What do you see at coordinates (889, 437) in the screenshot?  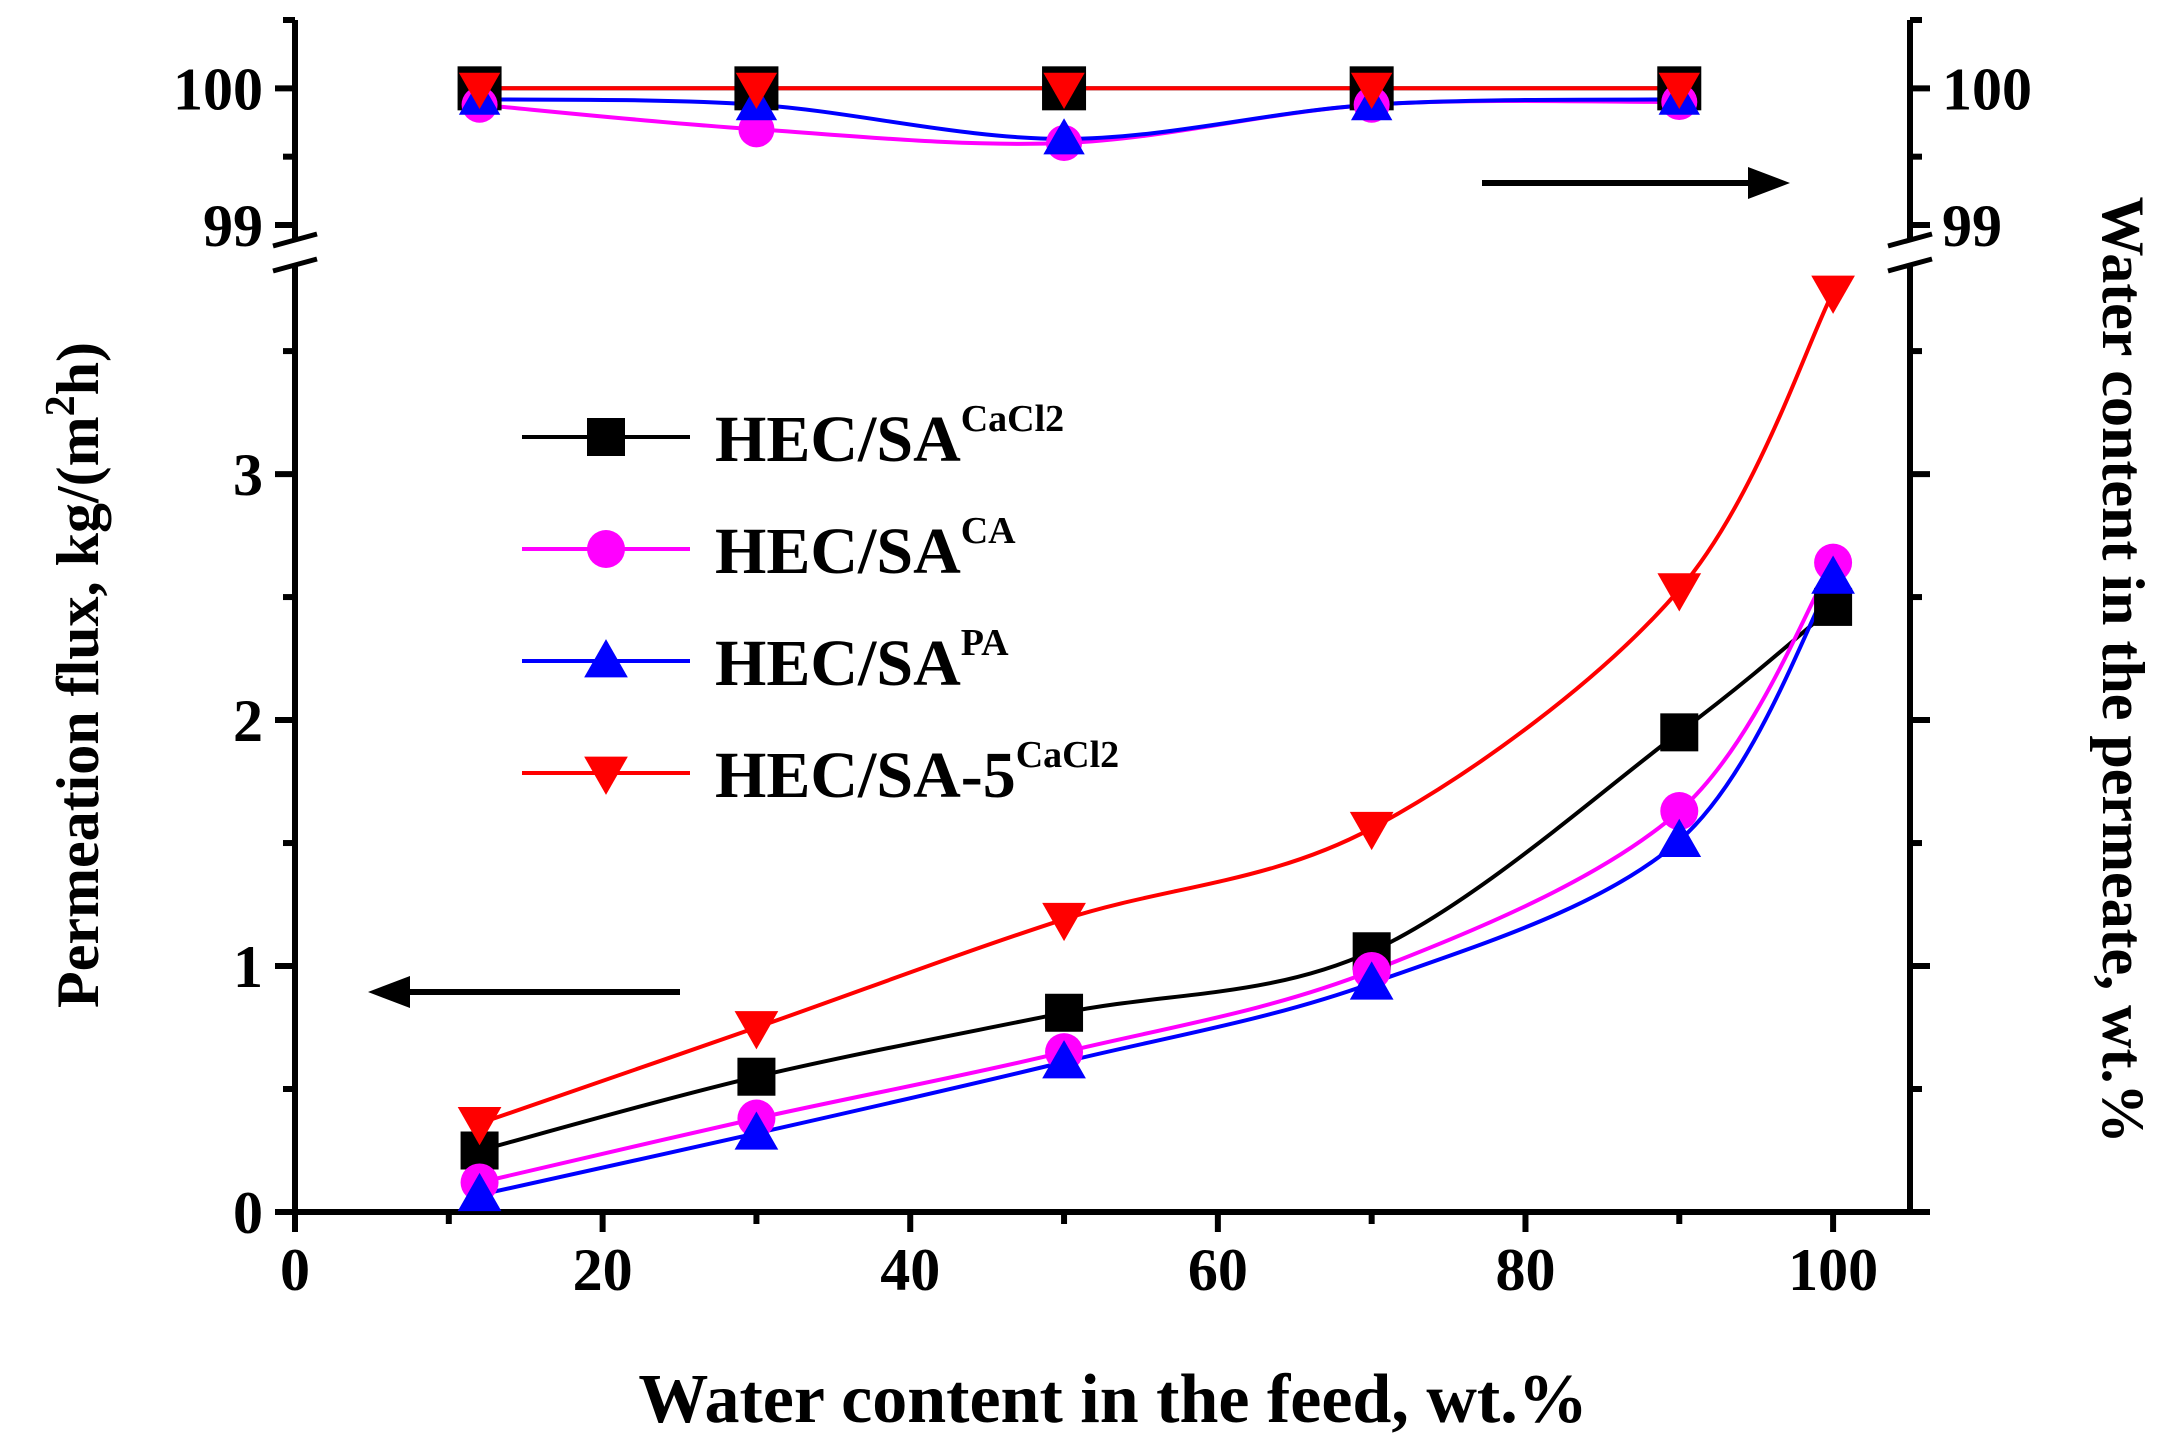 I see `legend-label: HEC/SACaCl2` at bounding box center [889, 437].